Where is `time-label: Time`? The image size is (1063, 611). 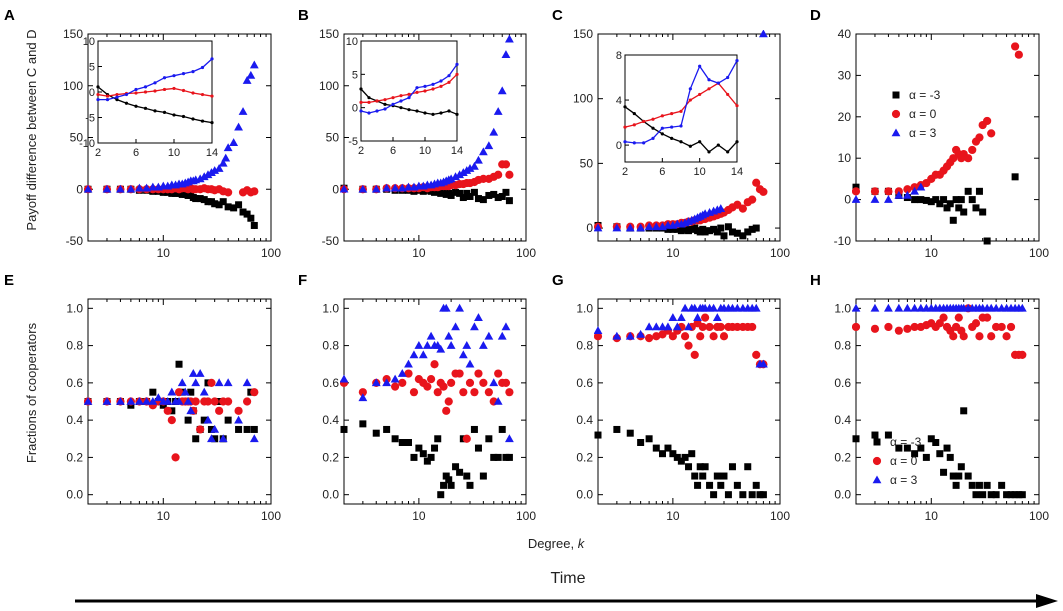 time-label: Time is located at coordinates (568, 578).